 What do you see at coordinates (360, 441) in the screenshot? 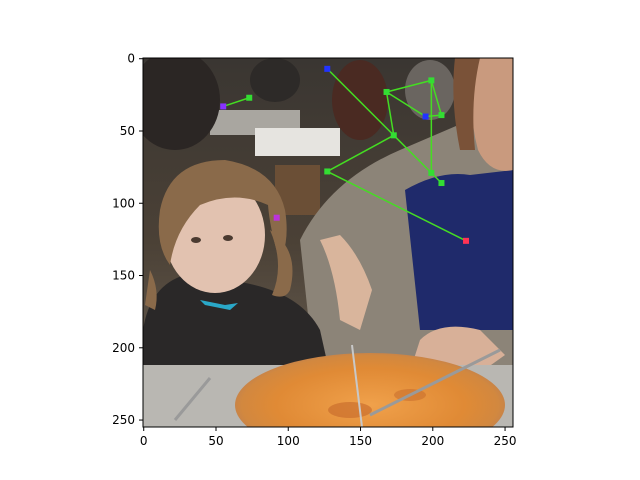
I see `x-tick-label: 150` at bounding box center [360, 441].